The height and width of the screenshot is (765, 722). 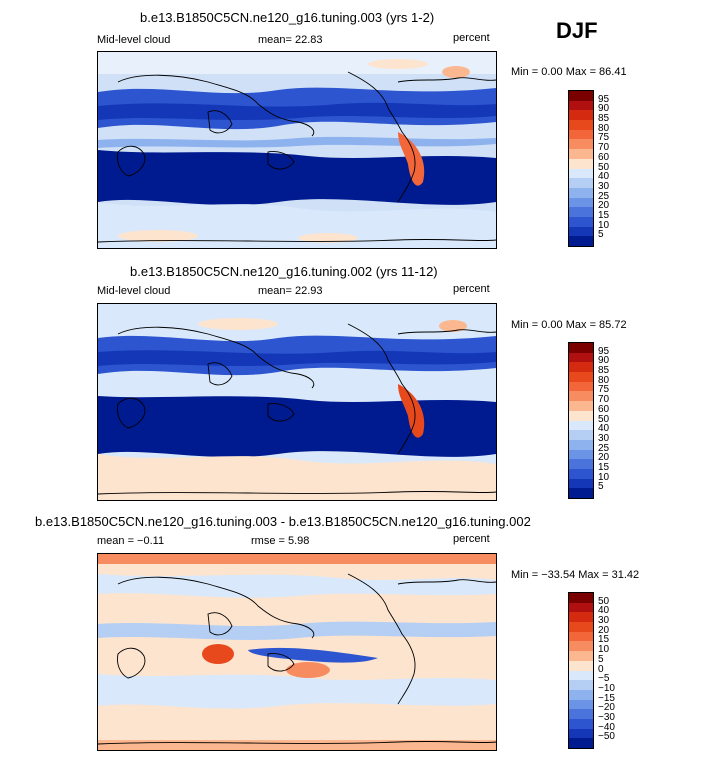 I want to click on panel-1-colorbar, so click(x=581, y=168).